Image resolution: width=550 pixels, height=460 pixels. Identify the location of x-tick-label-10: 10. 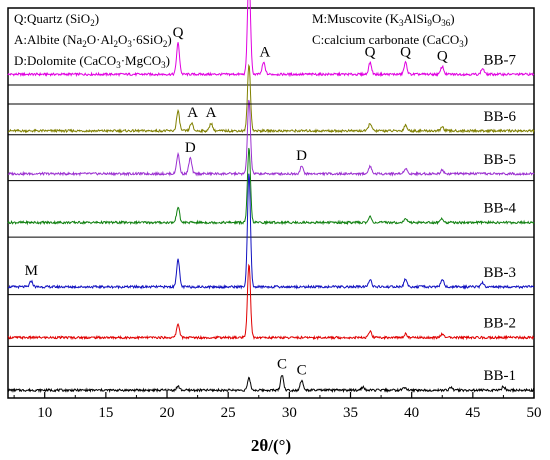
(44, 413).